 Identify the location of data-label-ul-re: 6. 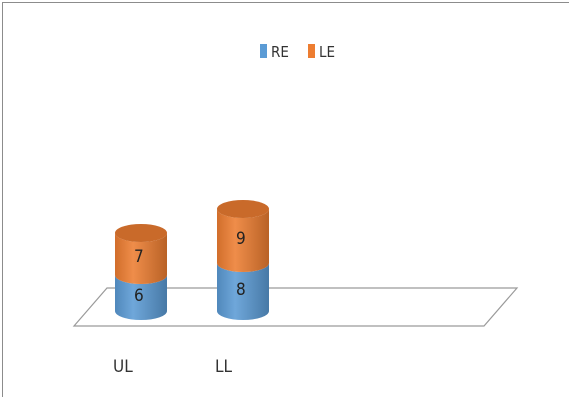
(139, 296).